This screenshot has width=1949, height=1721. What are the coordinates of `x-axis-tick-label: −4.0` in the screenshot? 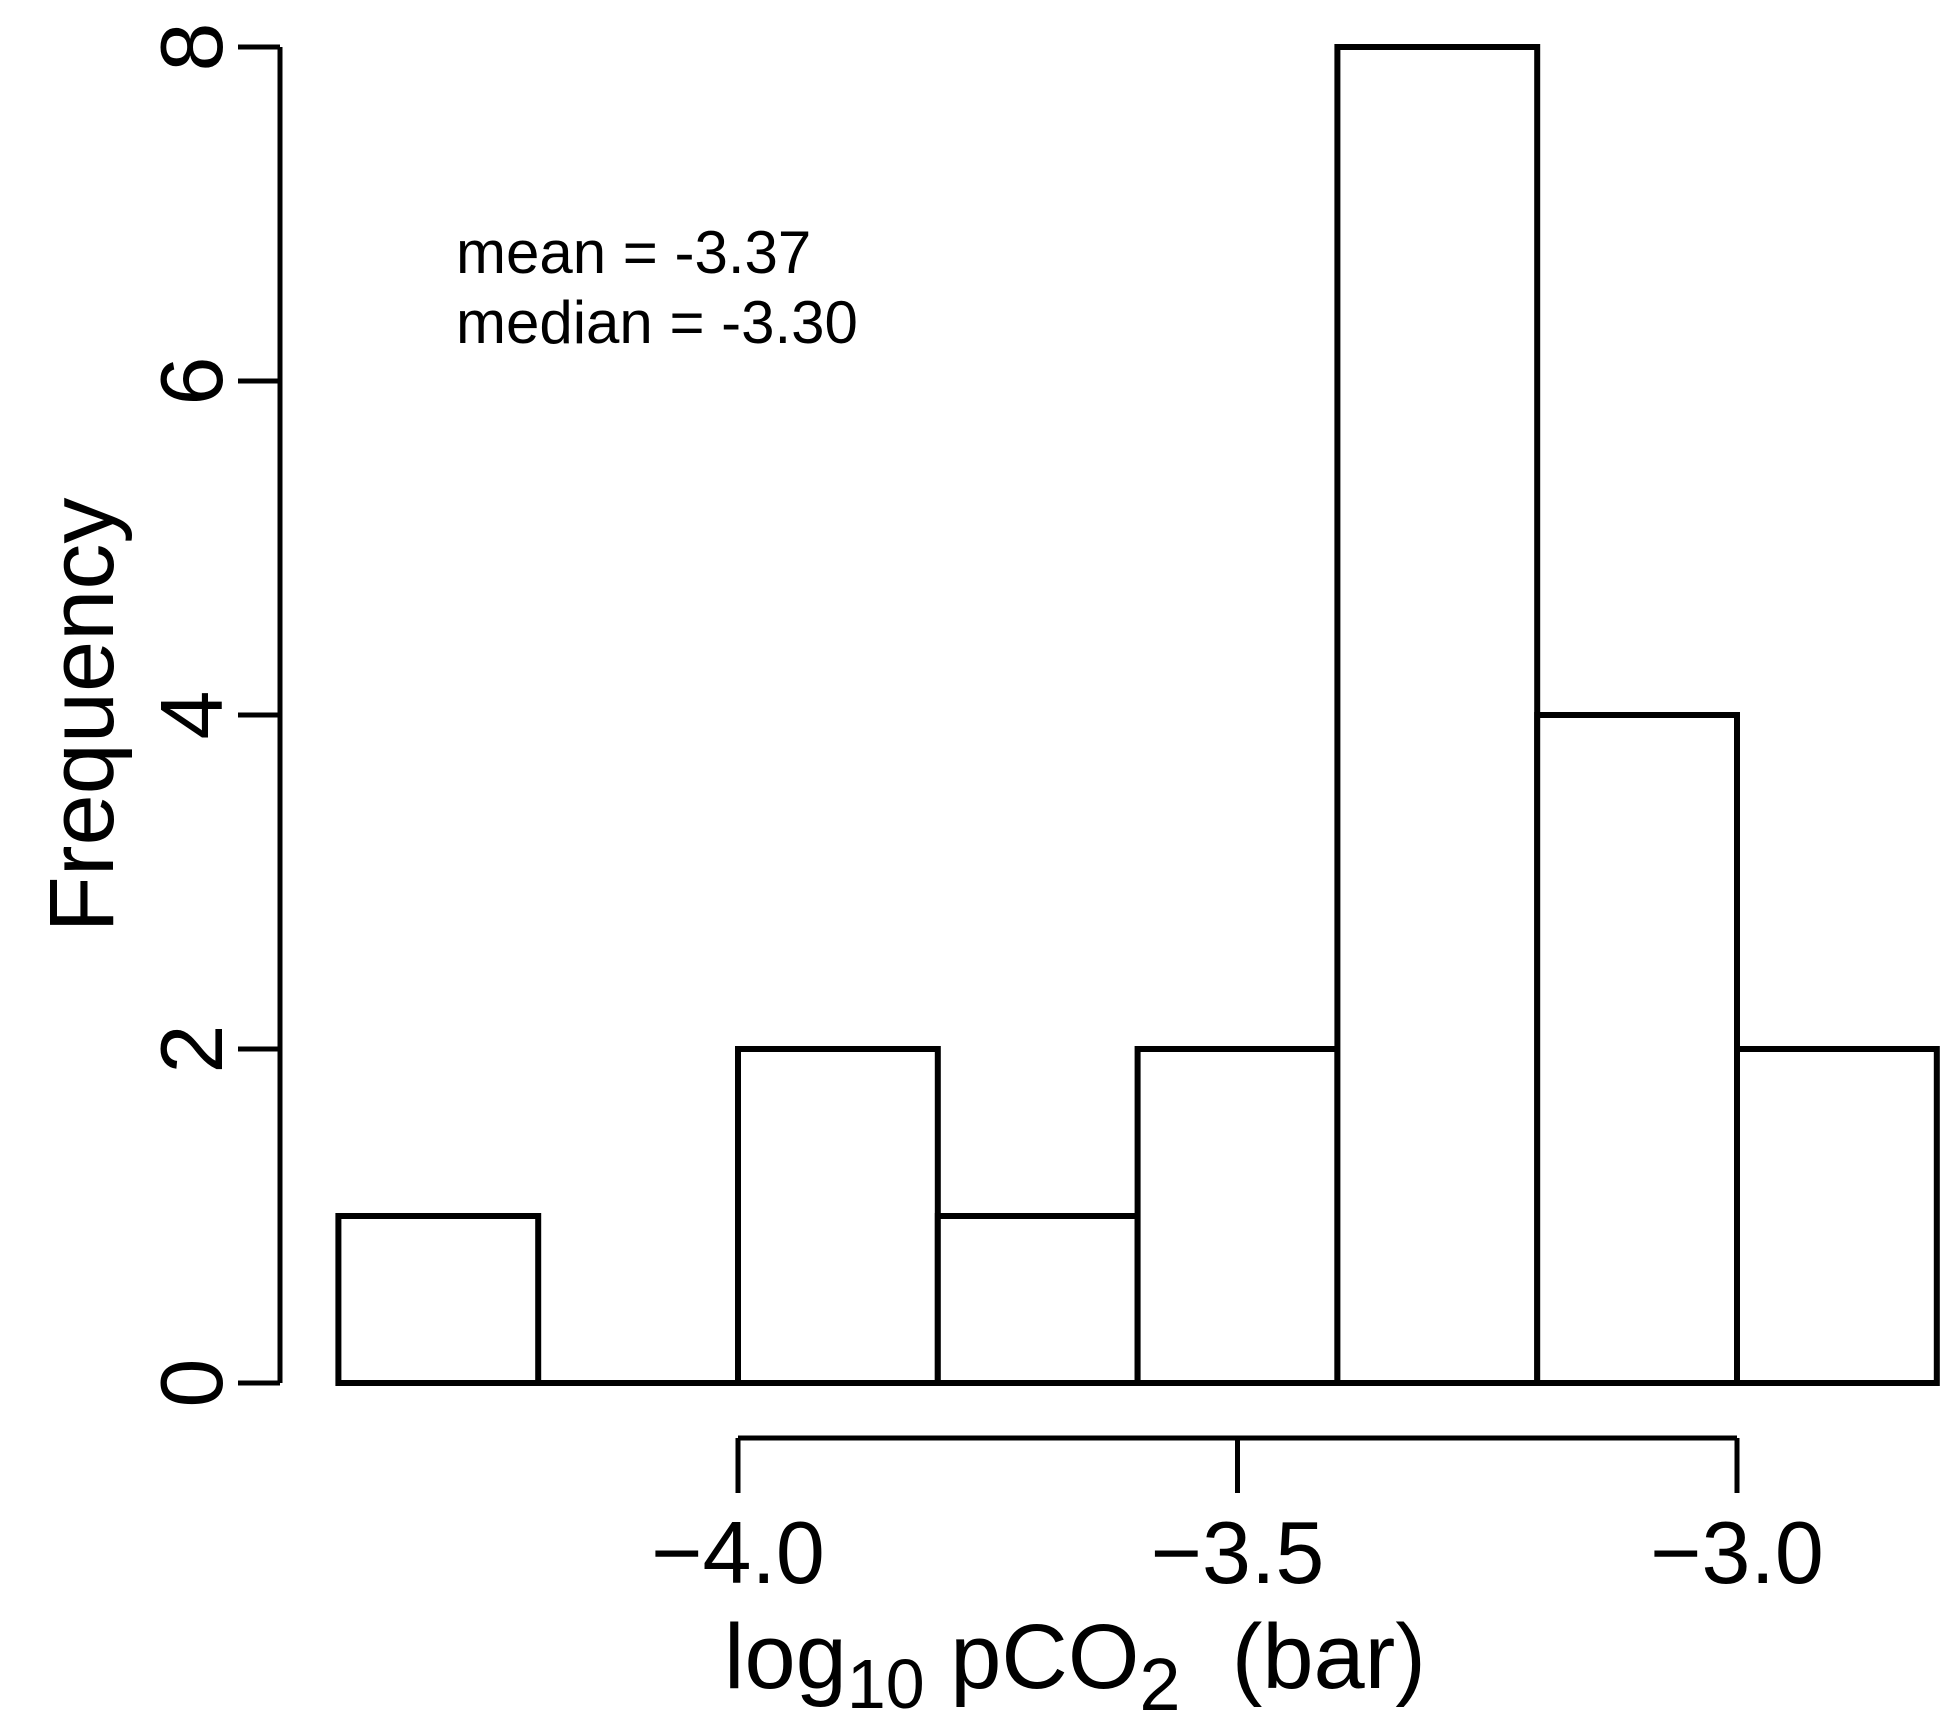 It's located at (738, 1552).